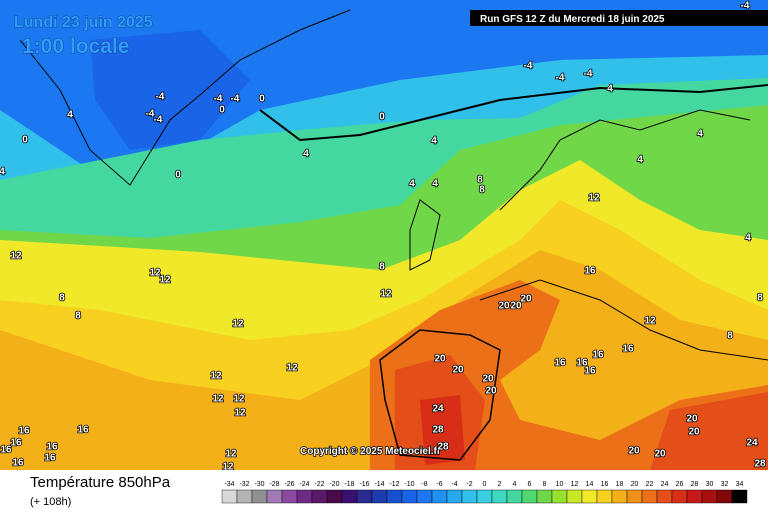 Image resolution: width=768 pixels, height=512 pixels. What do you see at coordinates (289, 484) in the screenshot?
I see `colorbar-tick-label: -26` at bounding box center [289, 484].